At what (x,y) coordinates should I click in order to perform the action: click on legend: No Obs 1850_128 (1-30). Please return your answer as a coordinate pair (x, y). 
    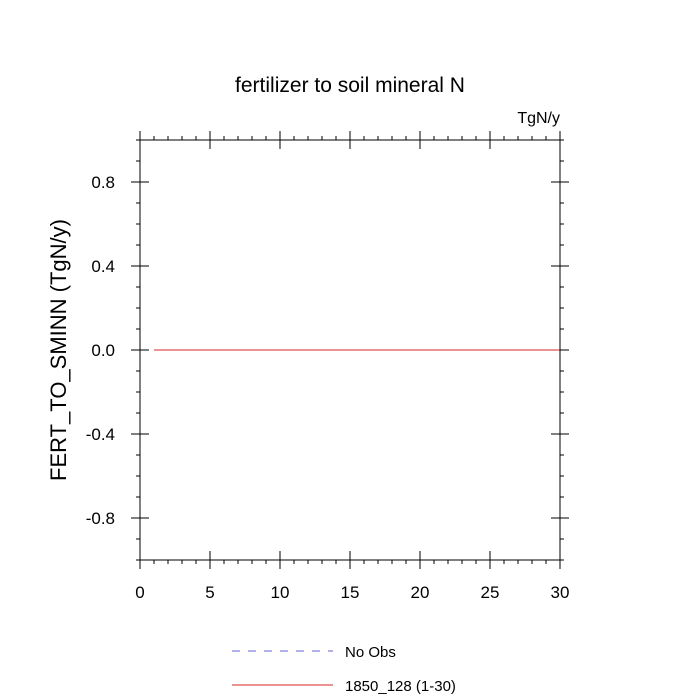
    Looking at the image, I should click on (344, 669).